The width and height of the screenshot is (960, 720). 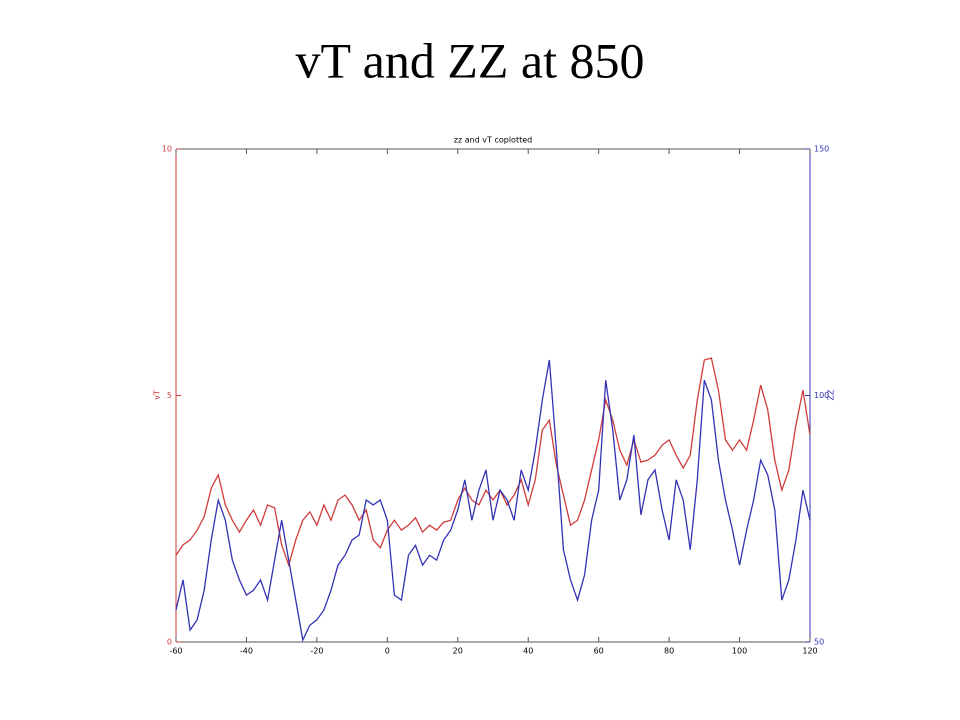 I want to click on y2-axis-label: ZZ, so click(x=831, y=394).